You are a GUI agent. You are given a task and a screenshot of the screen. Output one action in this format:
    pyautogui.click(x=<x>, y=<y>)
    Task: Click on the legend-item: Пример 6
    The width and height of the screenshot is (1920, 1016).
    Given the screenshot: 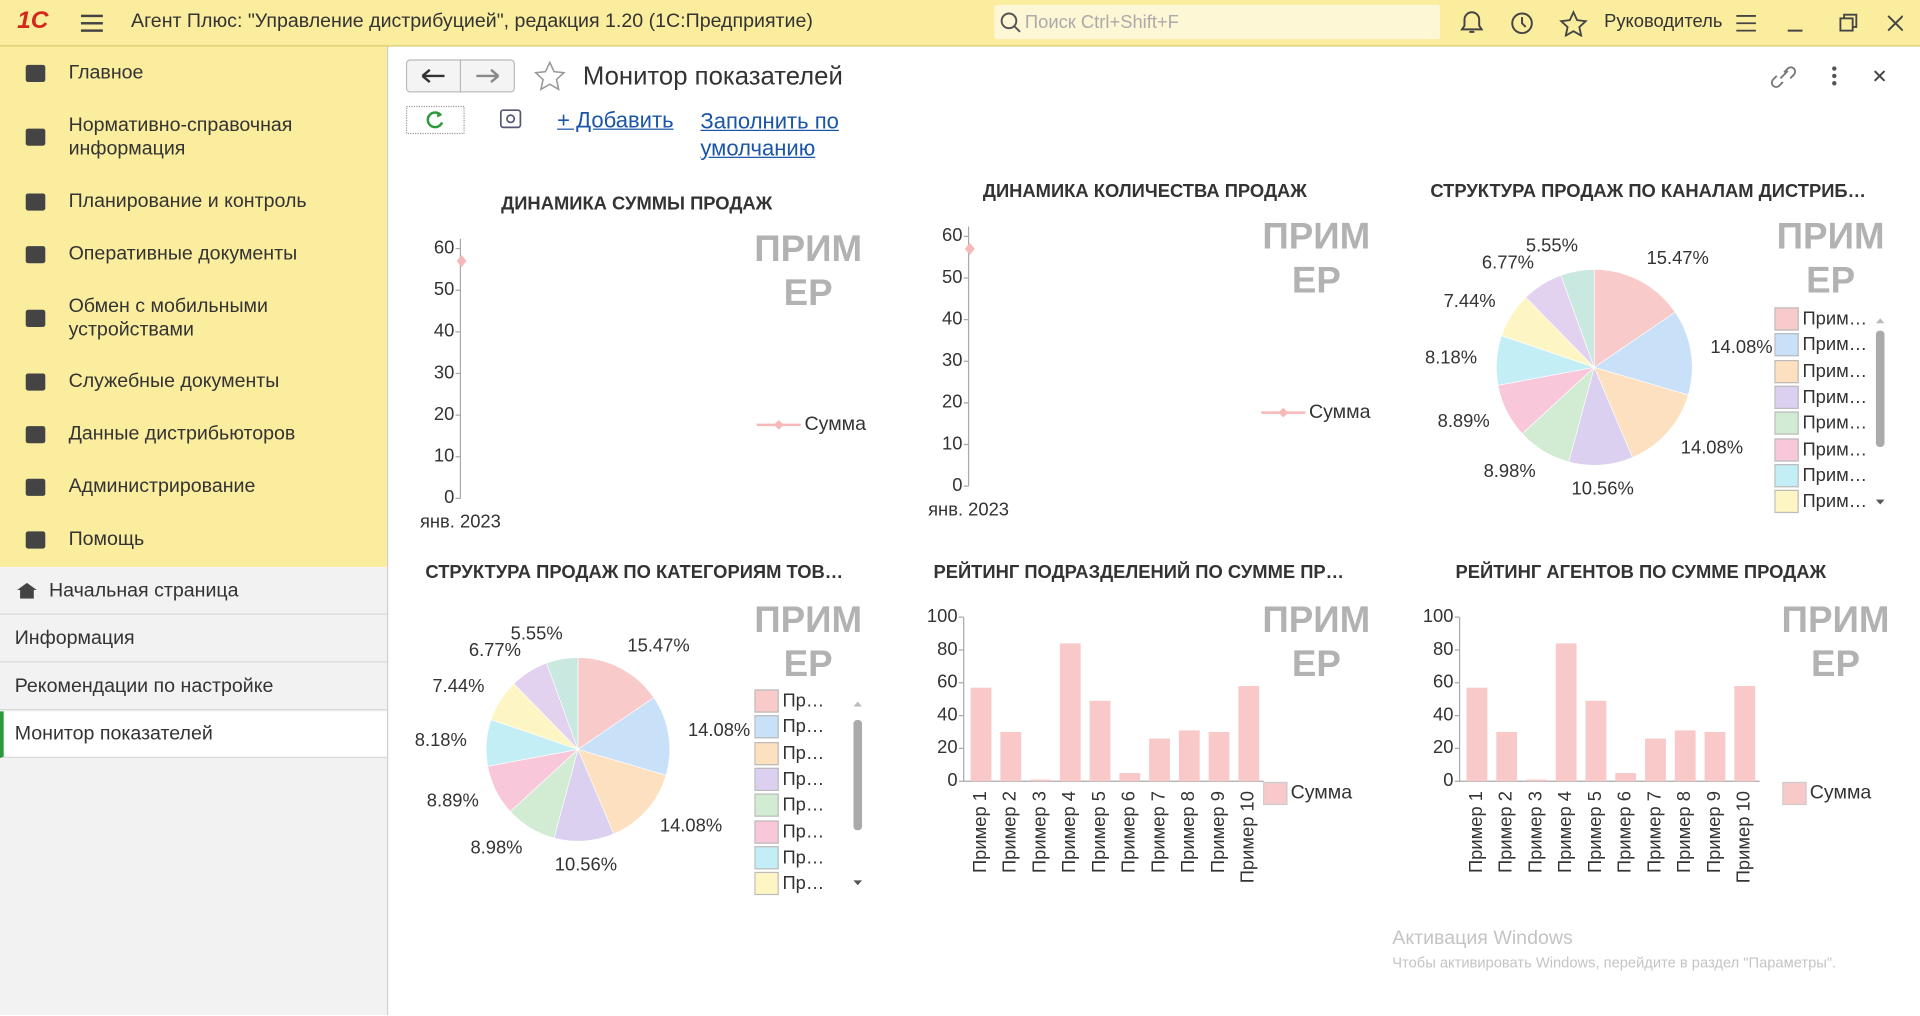 What is the action you would take?
    pyautogui.click(x=793, y=832)
    